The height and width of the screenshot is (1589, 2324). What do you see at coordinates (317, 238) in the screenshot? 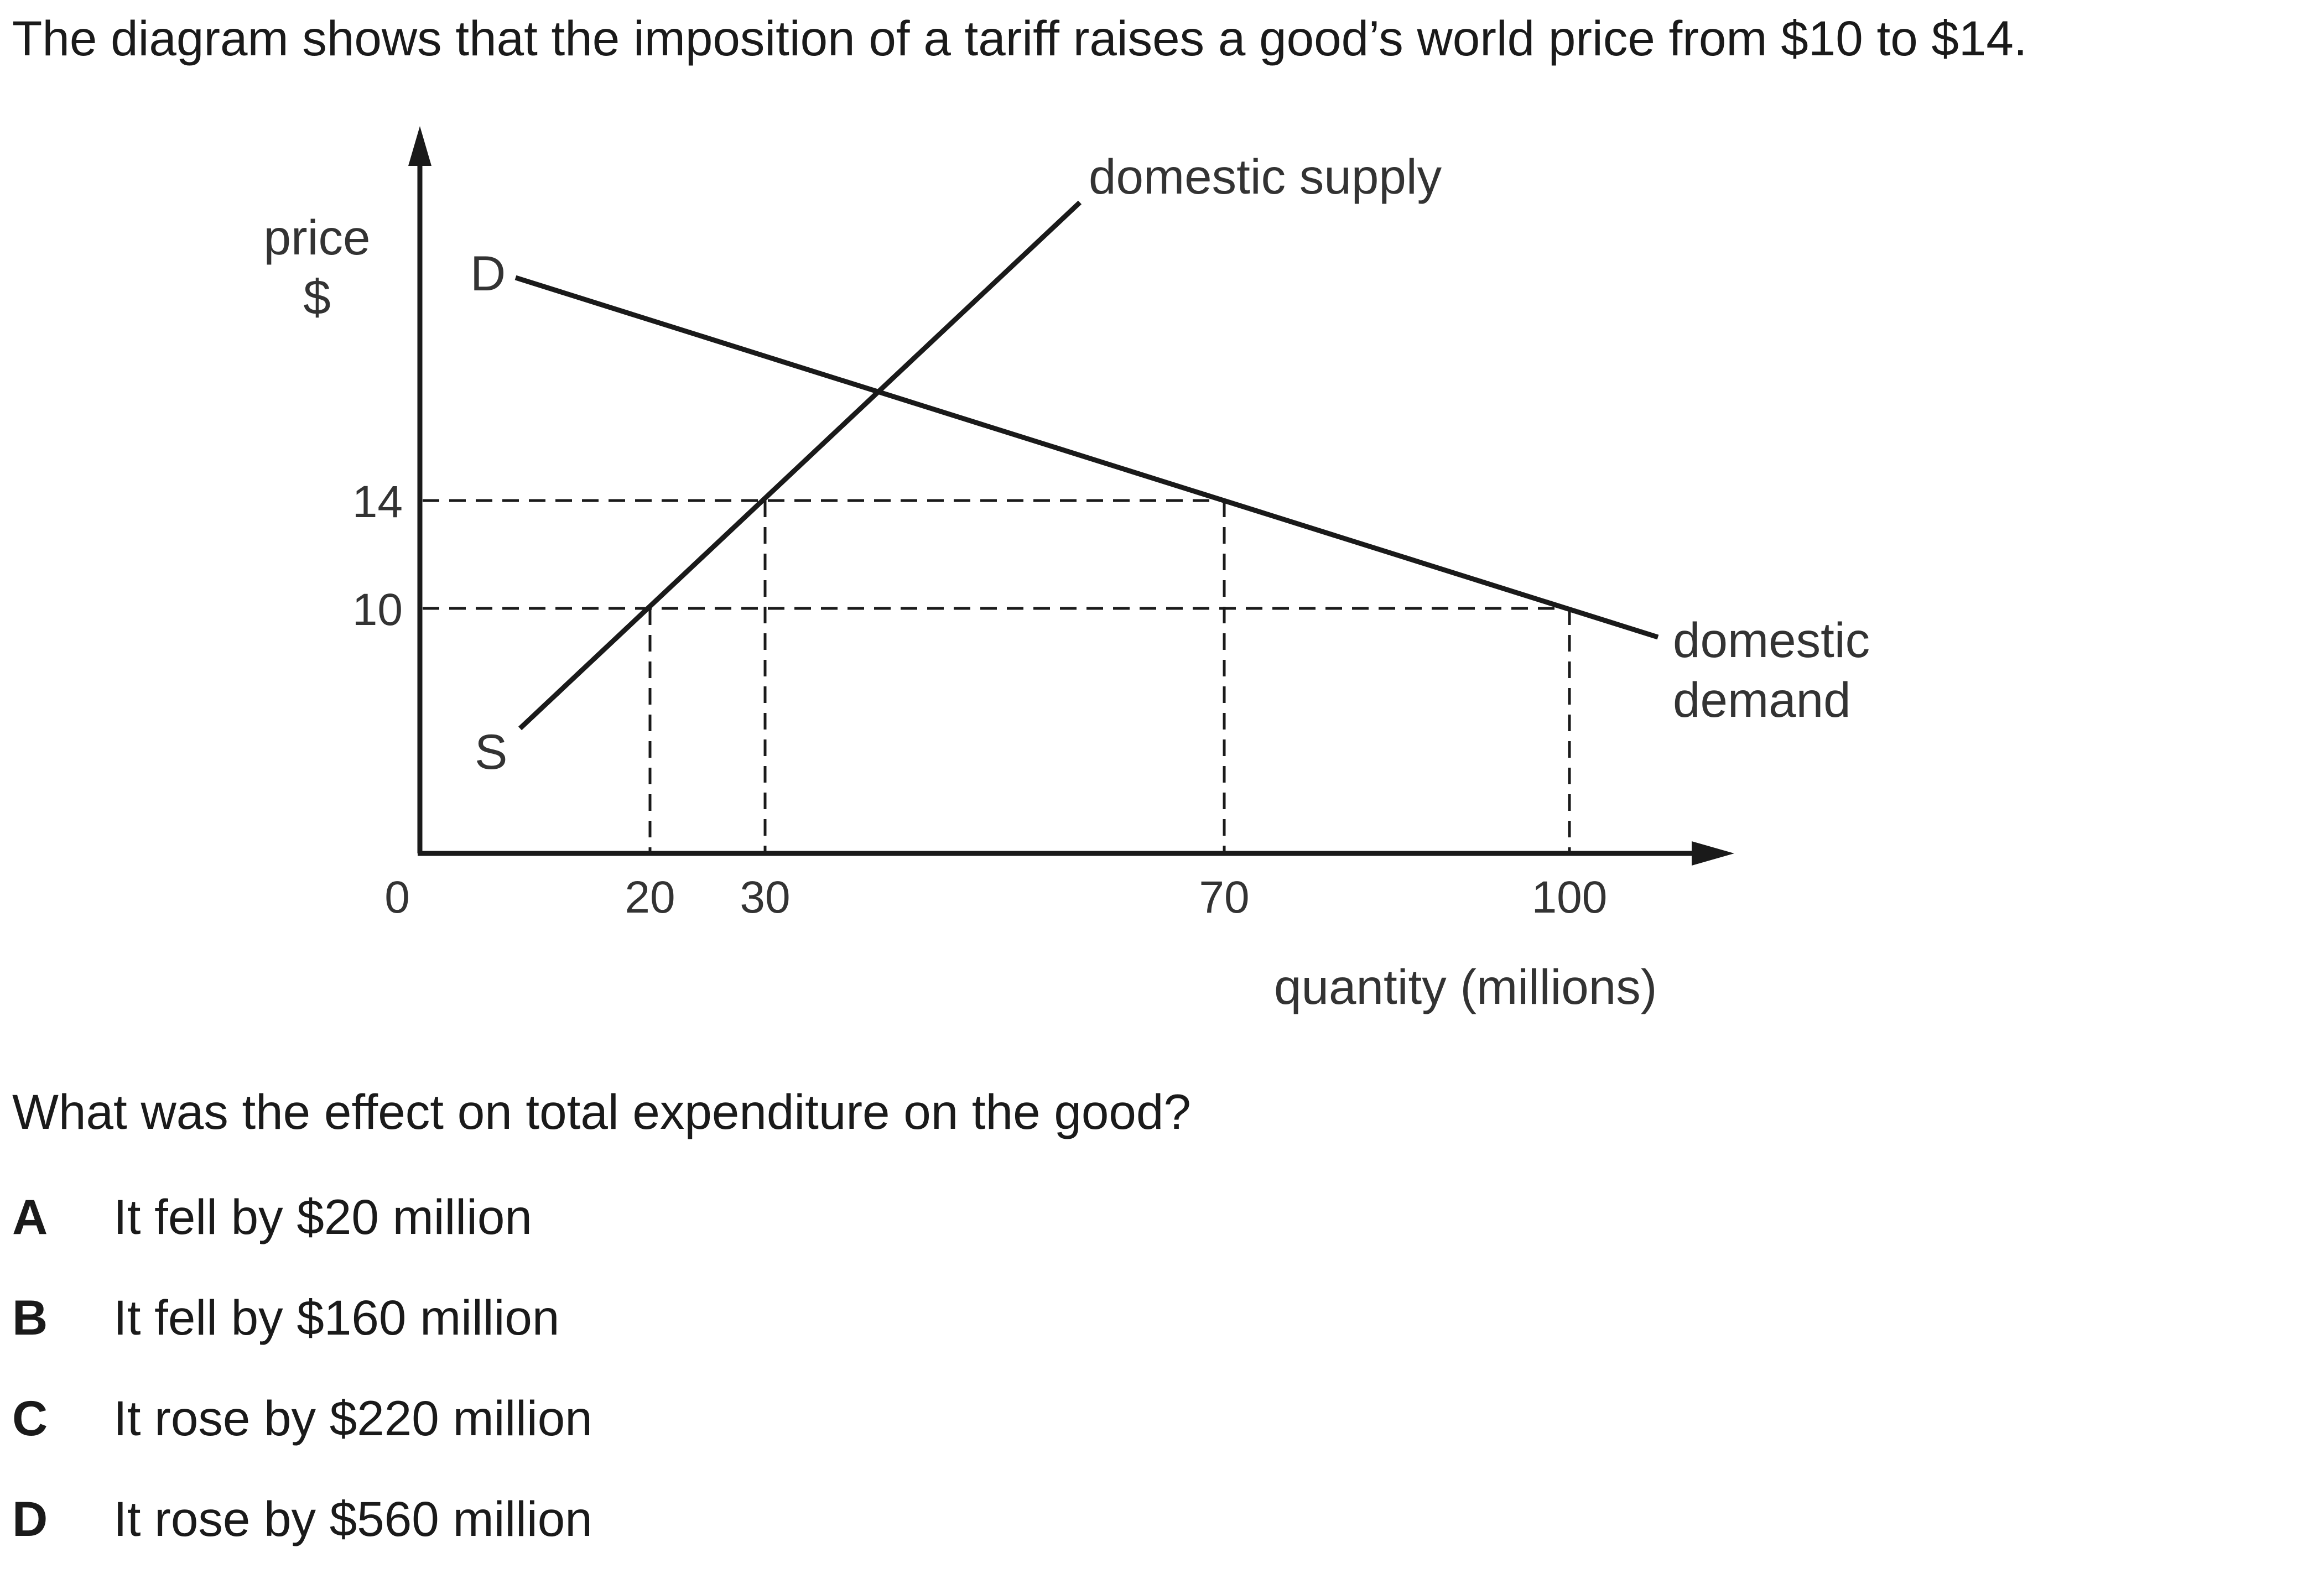
I see `y-axis-label-price: price` at bounding box center [317, 238].